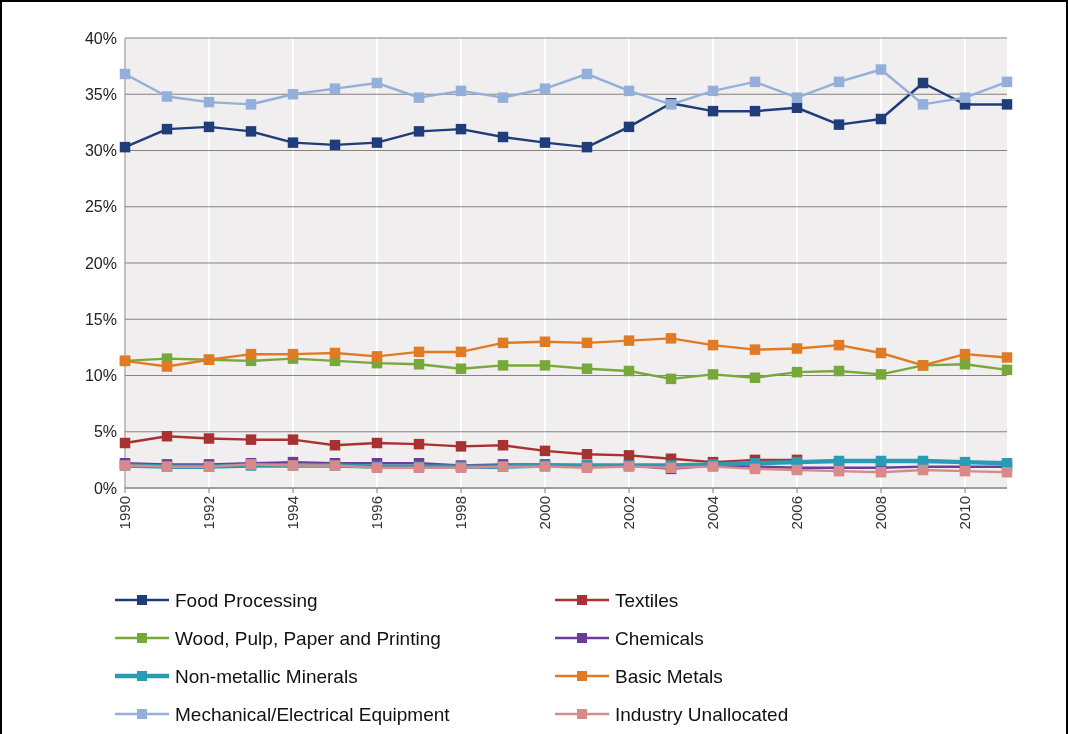 This screenshot has width=1068, height=734. Describe the element at coordinates (313, 714) in the screenshot. I see `legend-label: Mechanical/Electrical Equipment` at that location.